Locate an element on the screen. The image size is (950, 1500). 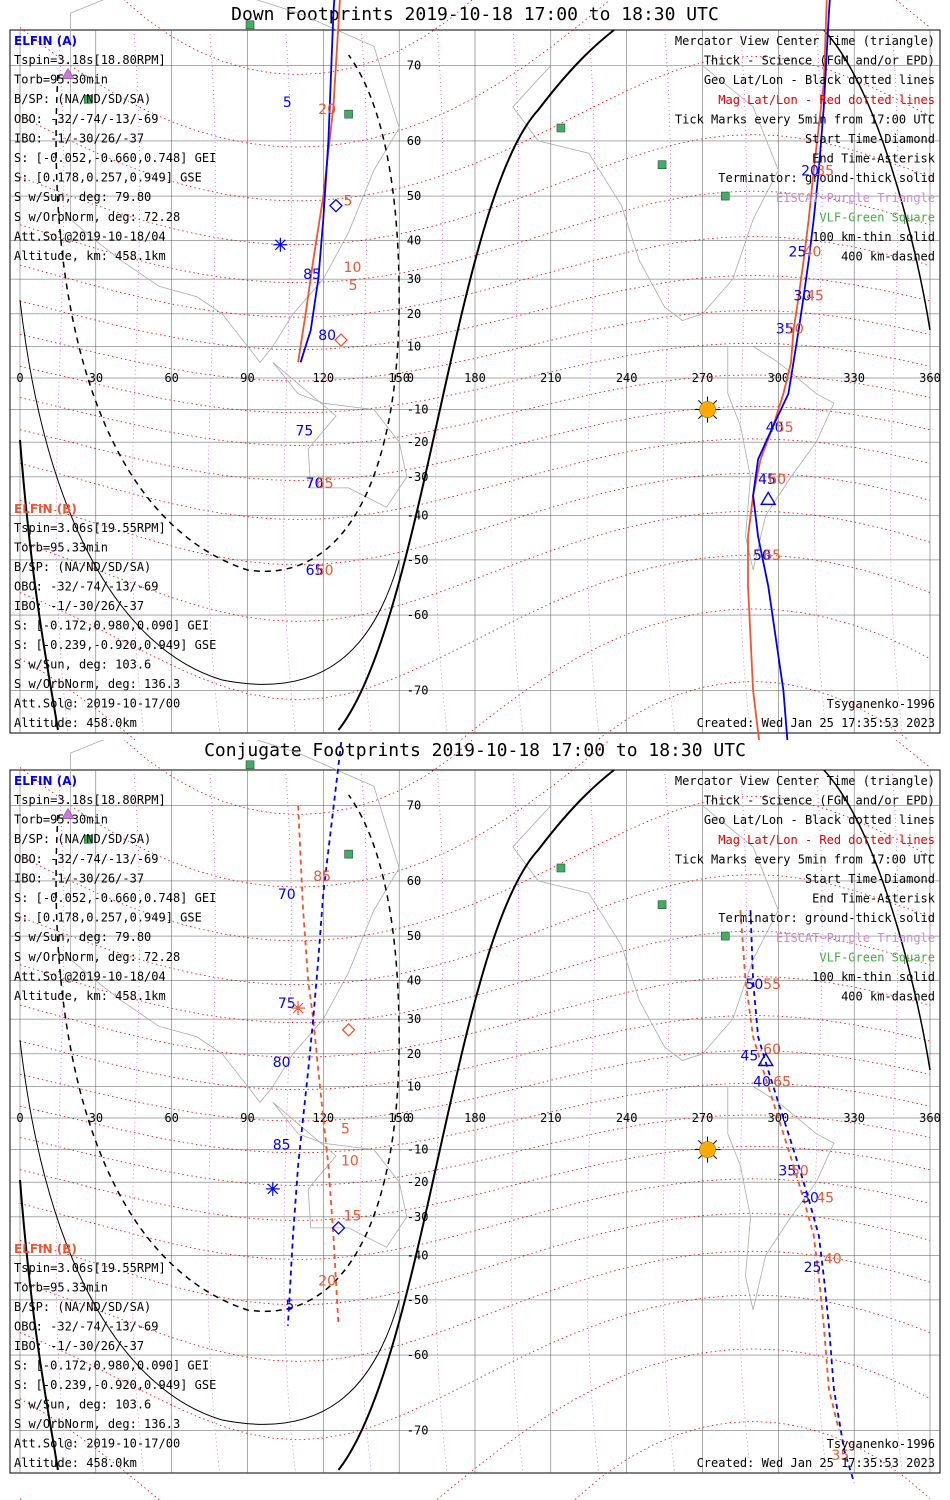
y-tick-label: -10 is located at coordinates (418, 1150).